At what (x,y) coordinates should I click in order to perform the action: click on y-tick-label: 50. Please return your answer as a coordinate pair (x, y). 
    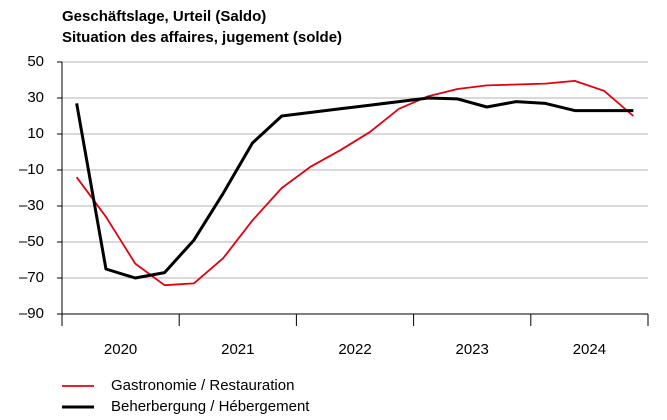
    Looking at the image, I should click on (35, 61).